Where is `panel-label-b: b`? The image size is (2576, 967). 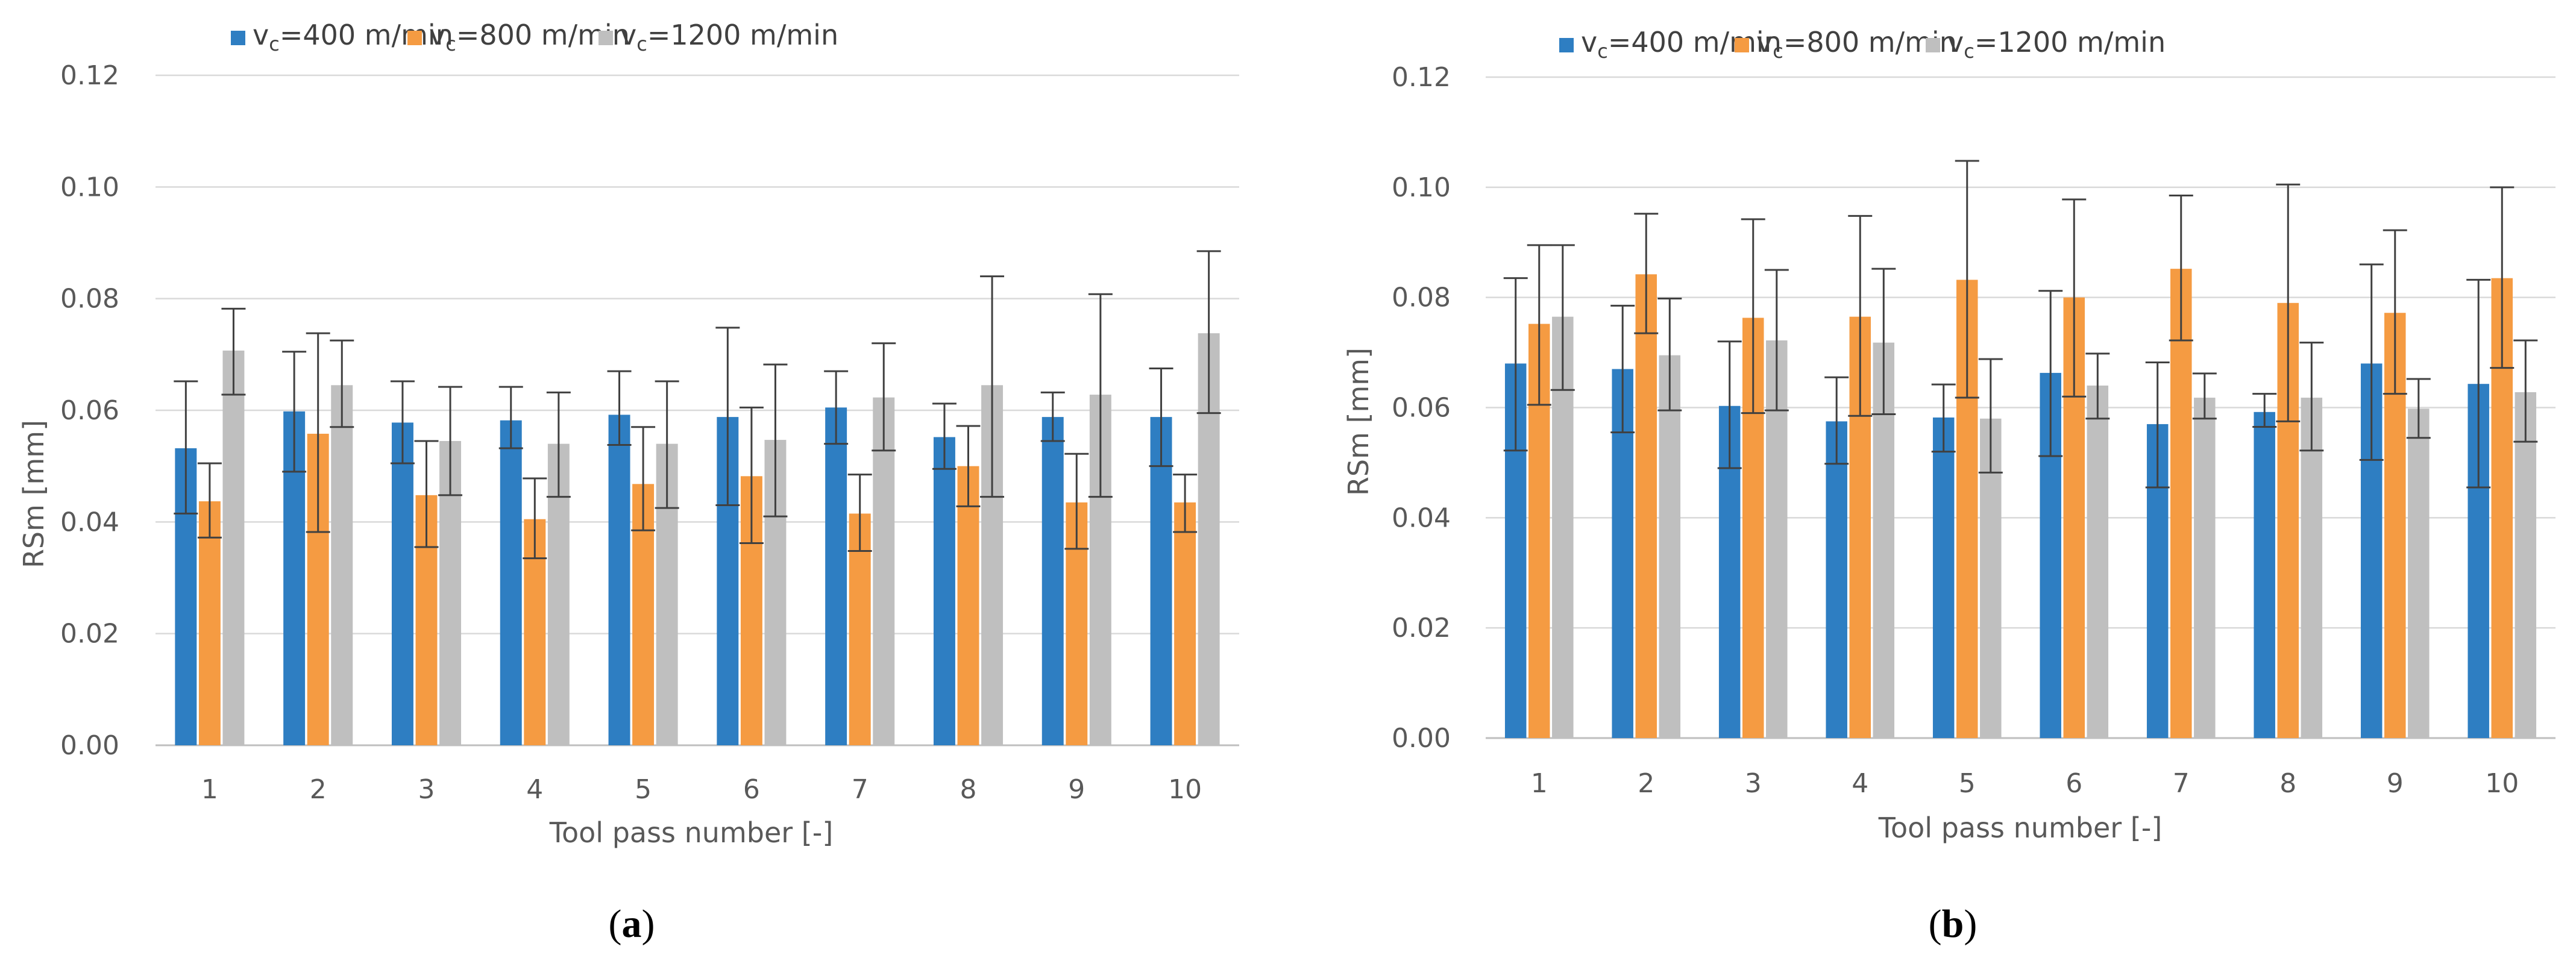 panel-label-b: b is located at coordinates (1953, 924).